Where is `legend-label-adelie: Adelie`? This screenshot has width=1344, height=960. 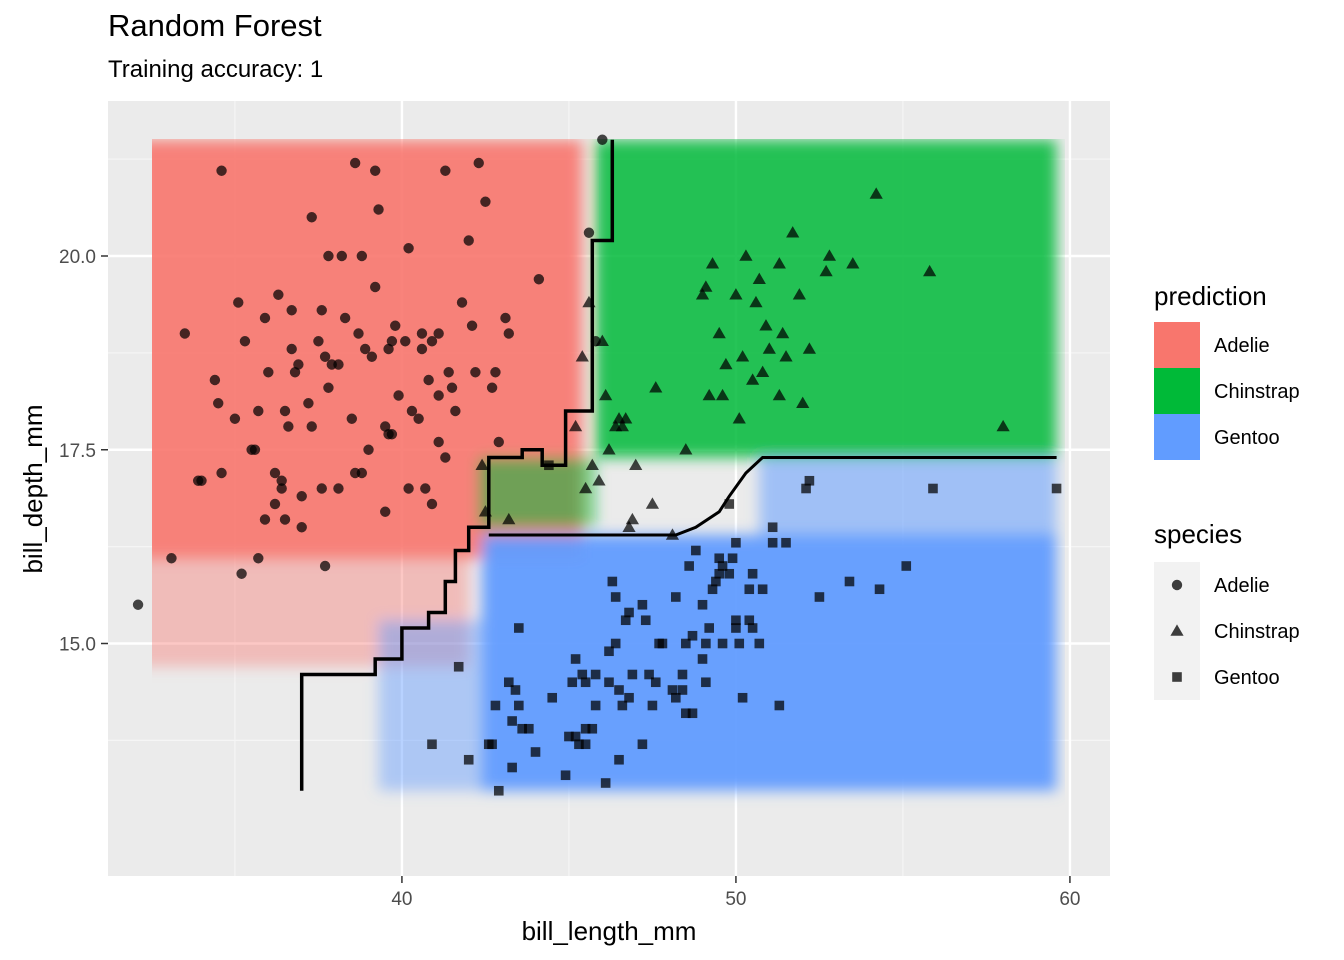
legend-label-adelie: Adelie is located at coordinates (1242, 346).